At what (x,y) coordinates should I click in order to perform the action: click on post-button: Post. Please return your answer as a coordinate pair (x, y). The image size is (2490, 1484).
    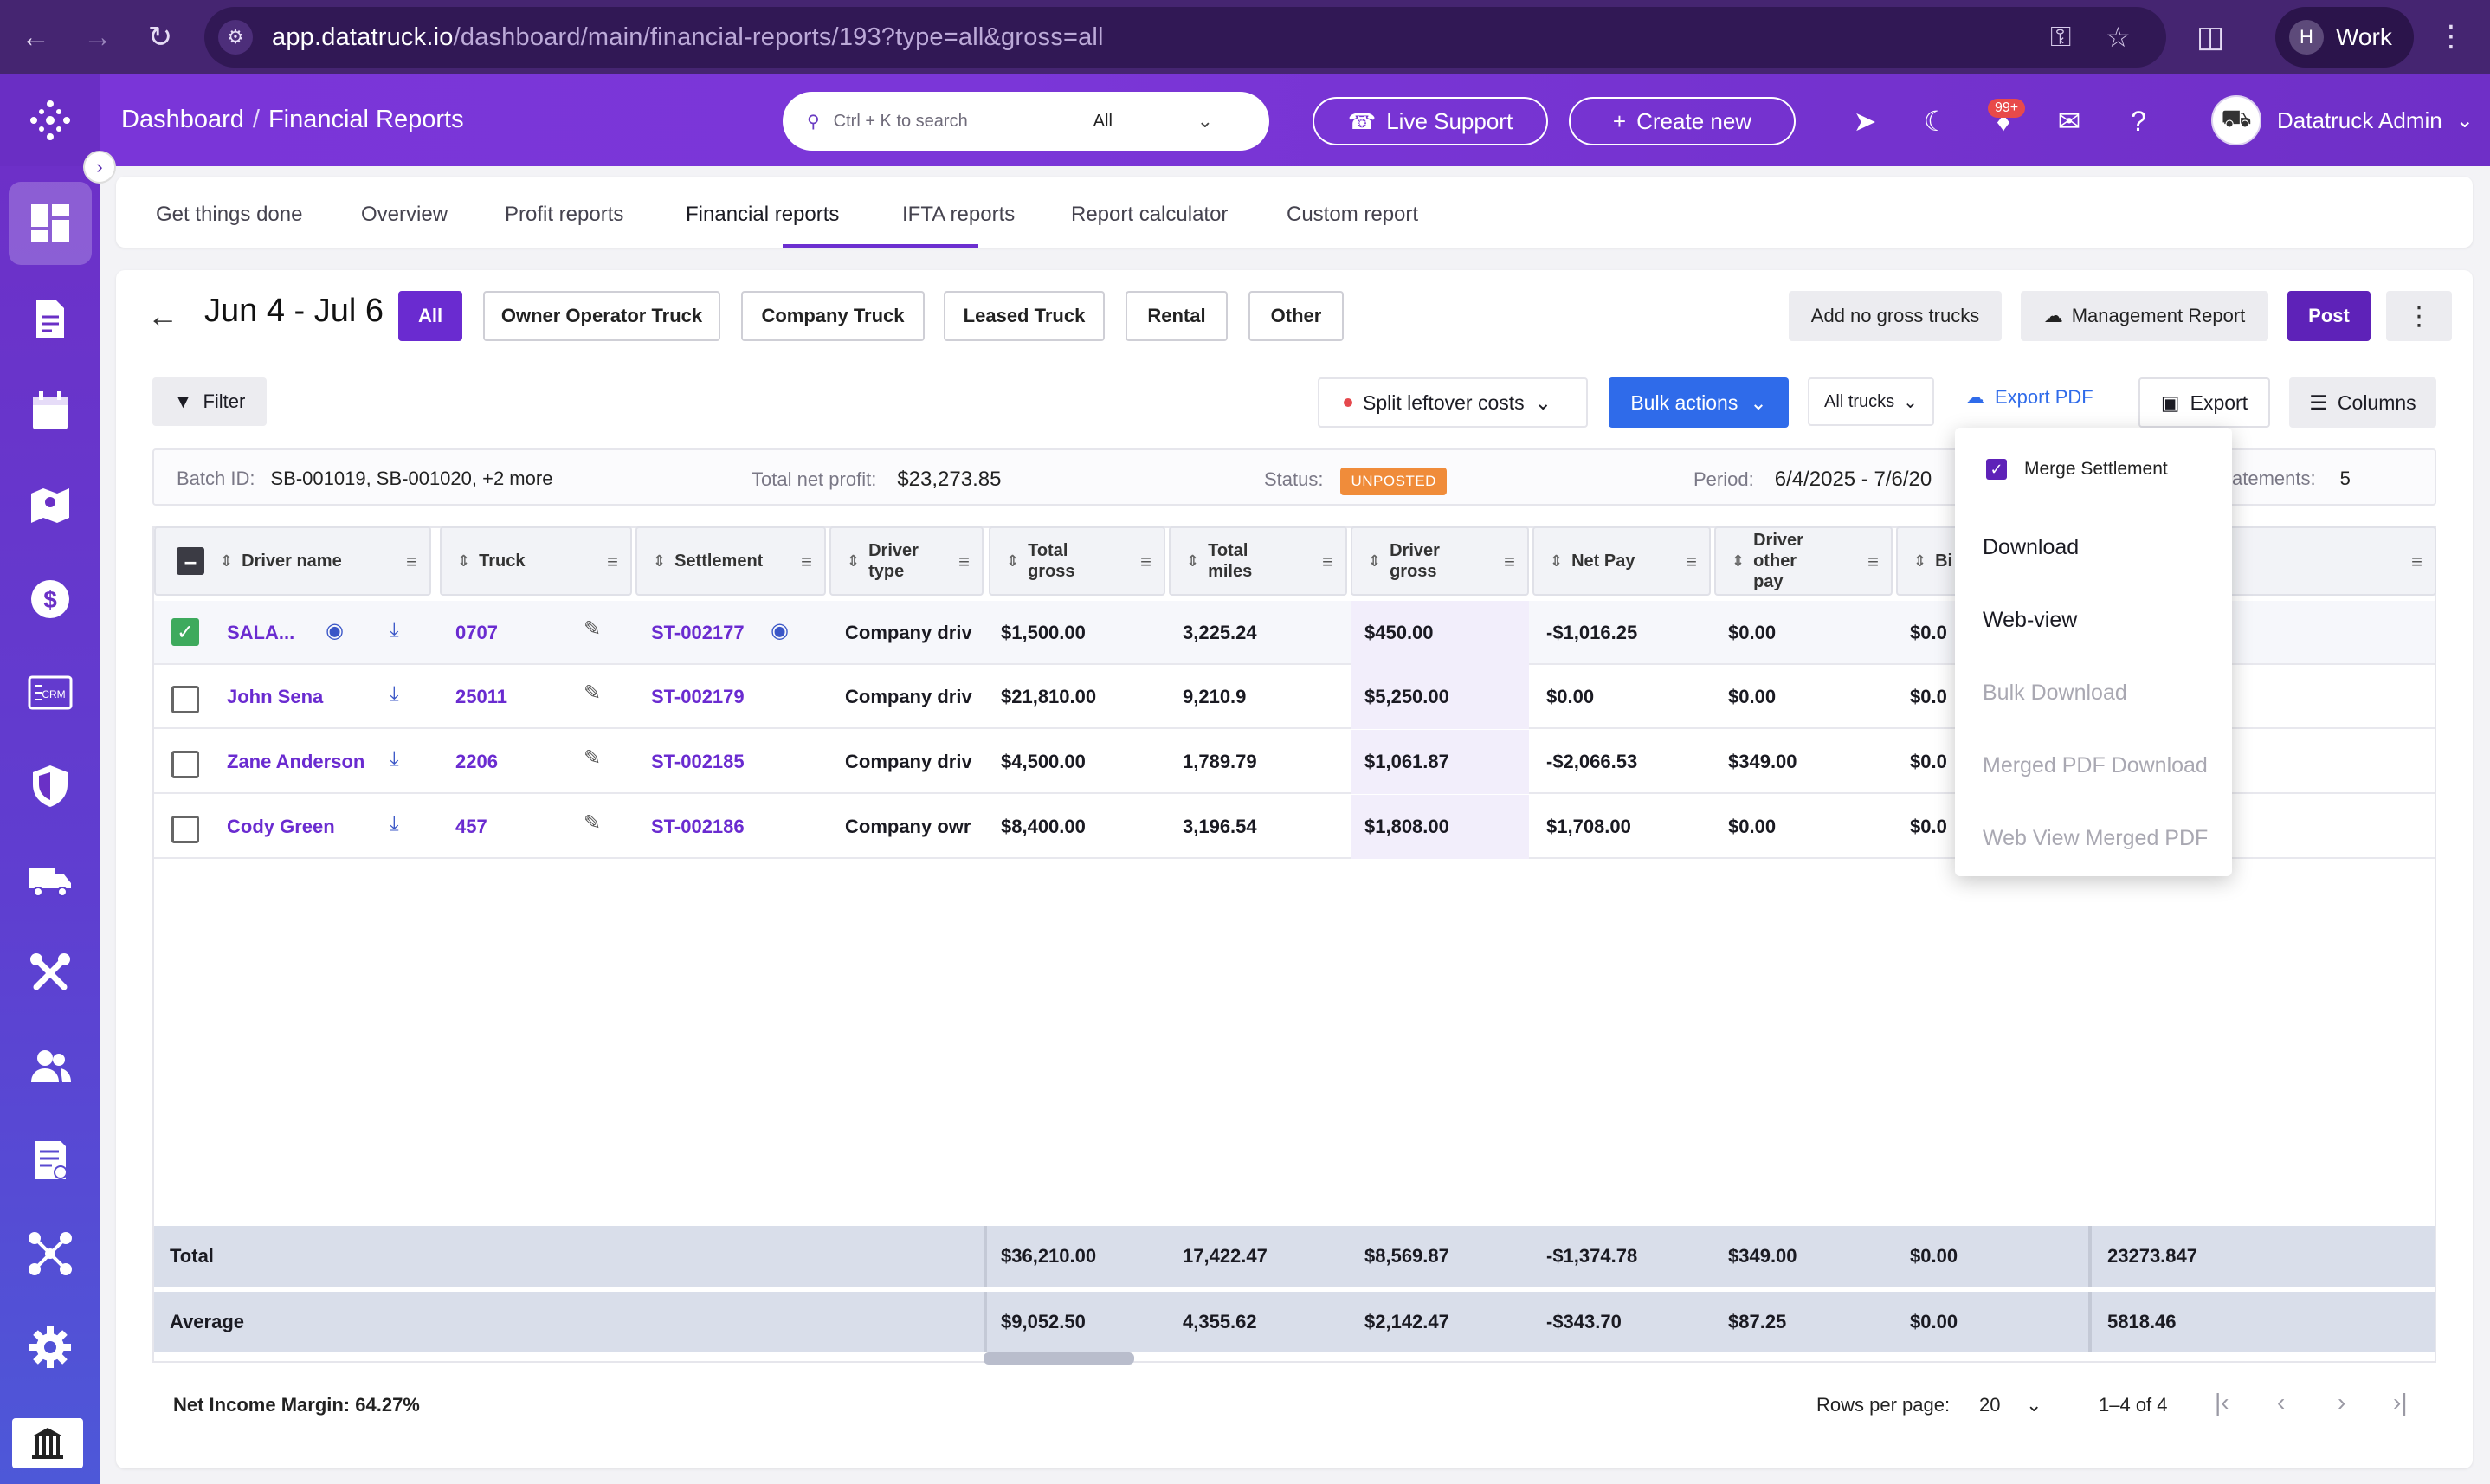
    Looking at the image, I should click on (2329, 316).